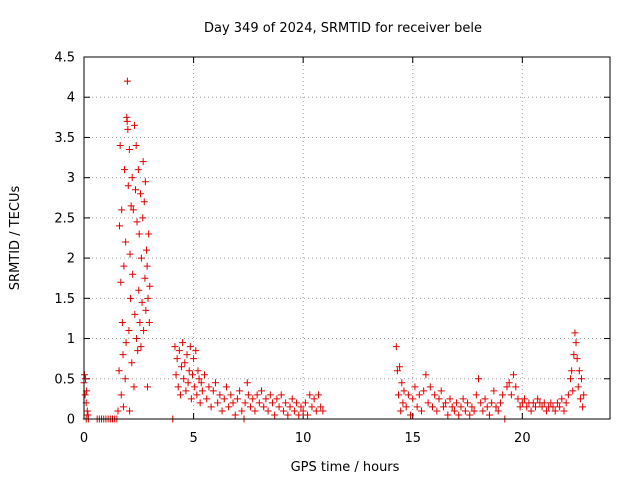  I want to click on y-tick-label: 4, so click(71, 98).